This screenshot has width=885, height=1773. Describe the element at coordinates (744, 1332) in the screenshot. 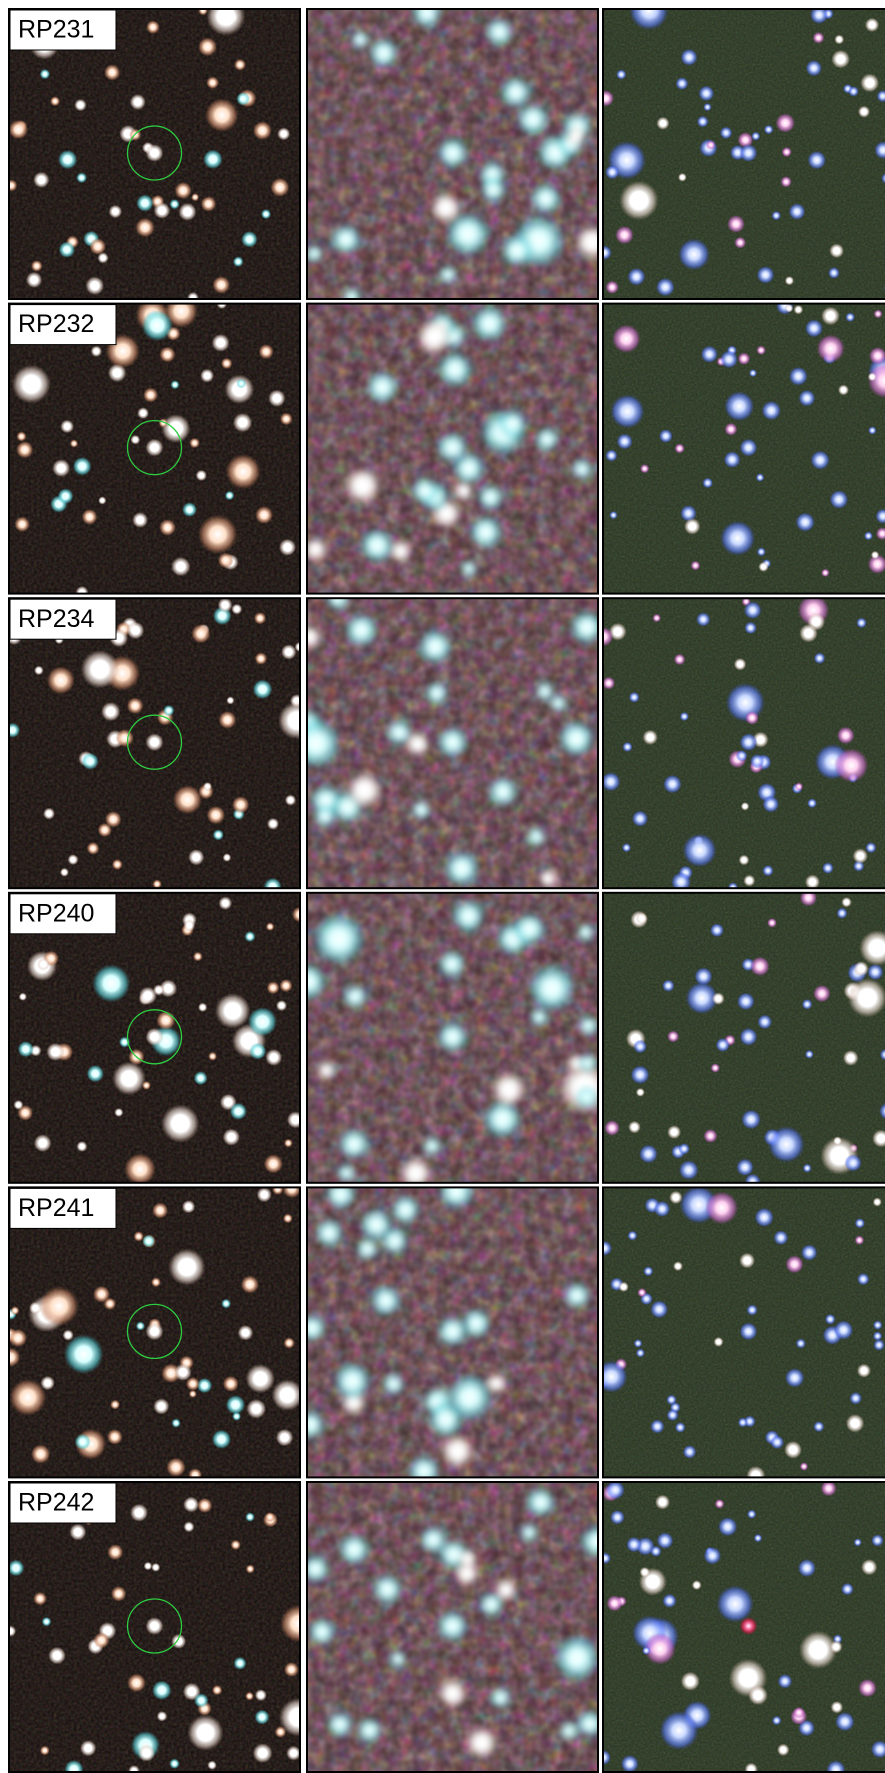

I see `panel-content` at that location.